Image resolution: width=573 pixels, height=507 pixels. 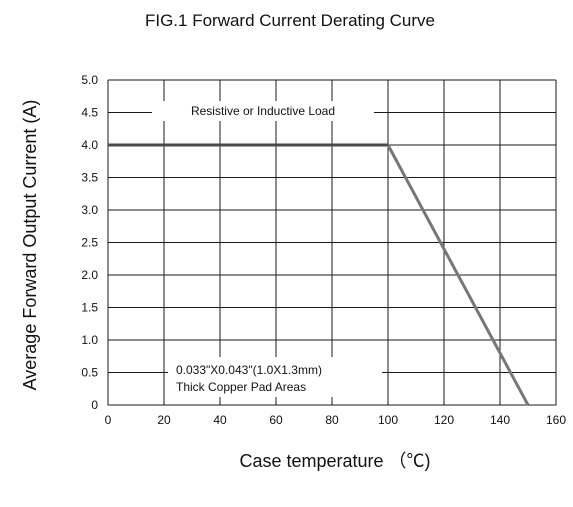 What do you see at coordinates (458, 275) in the screenshot?
I see `curve-derating-segment` at bounding box center [458, 275].